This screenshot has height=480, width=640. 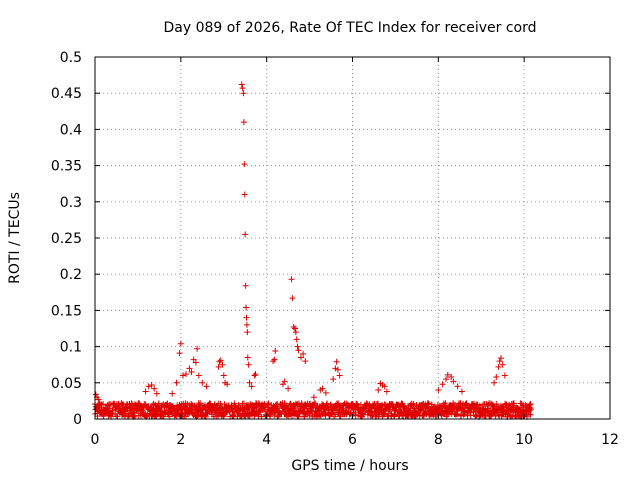 What do you see at coordinates (77, 420) in the screenshot?
I see `y-tick-label: 0` at bounding box center [77, 420].